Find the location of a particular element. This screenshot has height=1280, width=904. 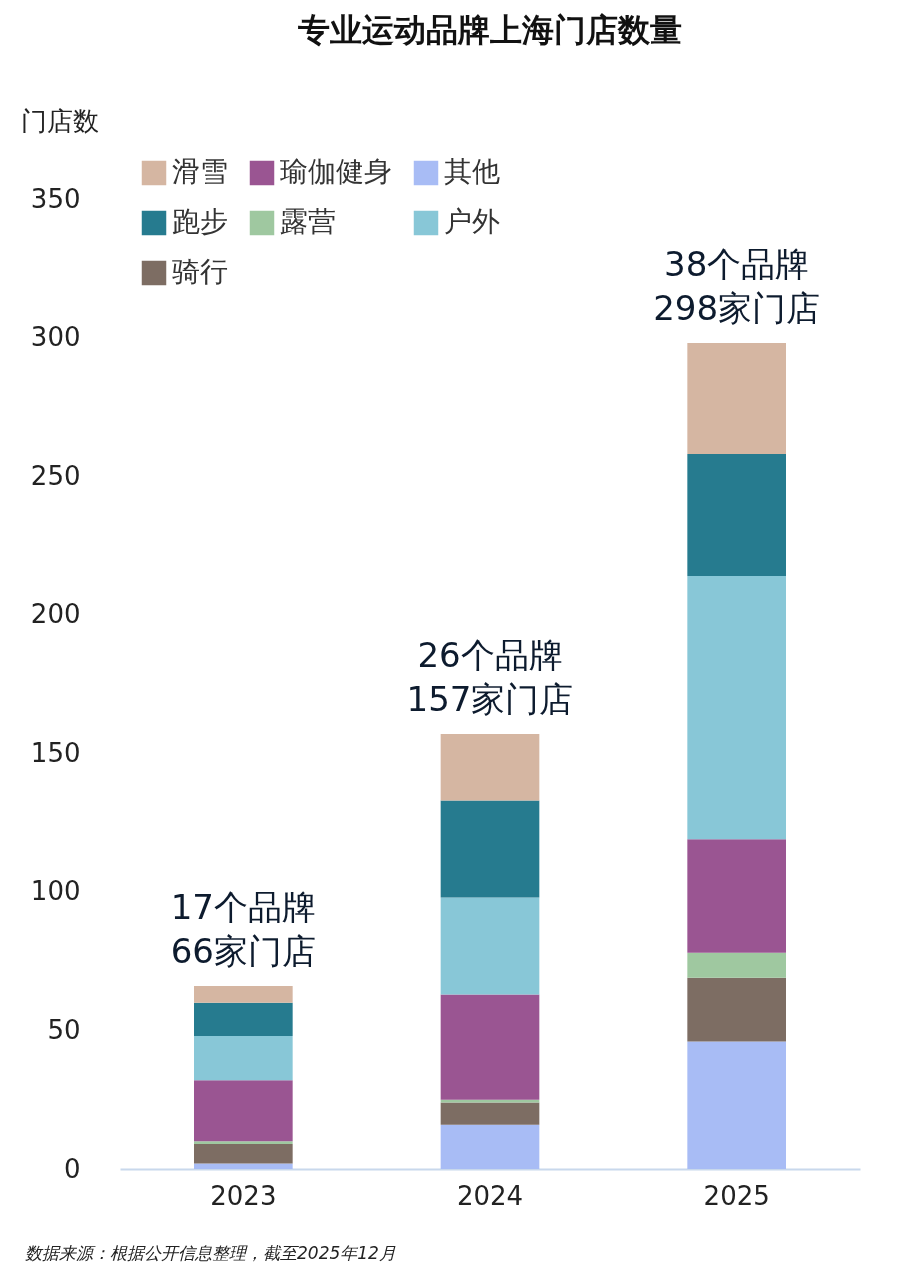

legend-label: 露营 is located at coordinates (308, 221).